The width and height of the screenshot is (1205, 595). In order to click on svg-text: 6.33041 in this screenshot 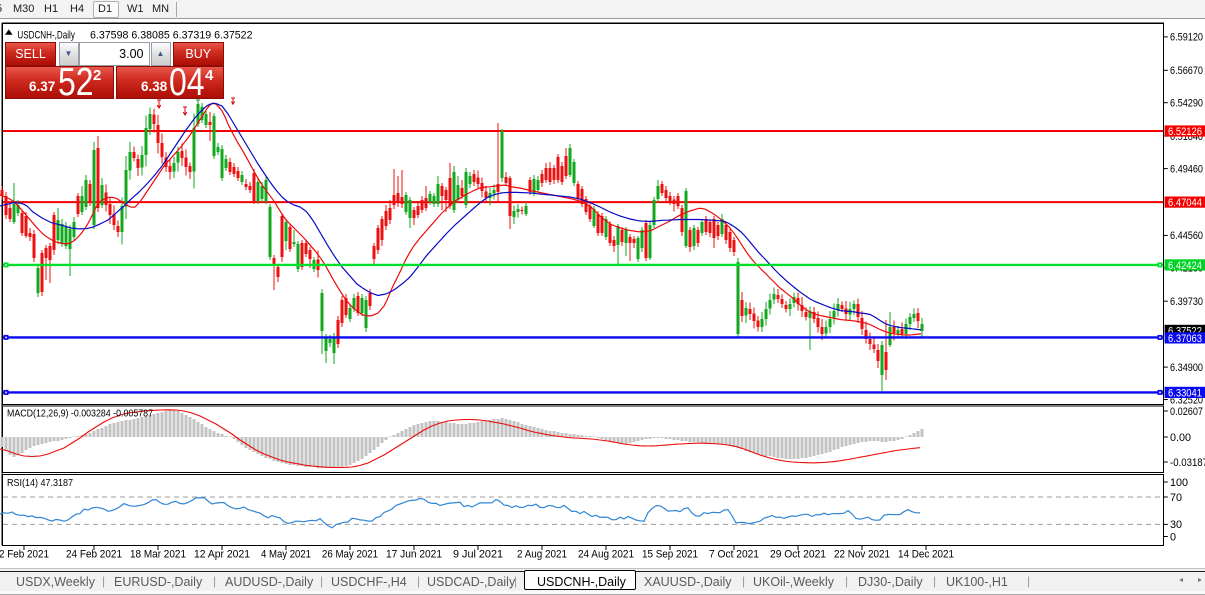, I will do `click(1185, 393)`.